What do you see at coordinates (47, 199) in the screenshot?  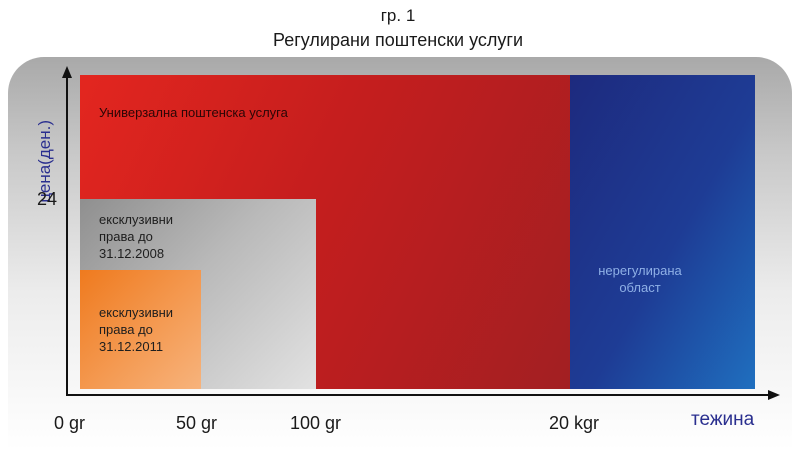 I see `y-tick-label: 24` at bounding box center [47, 199].